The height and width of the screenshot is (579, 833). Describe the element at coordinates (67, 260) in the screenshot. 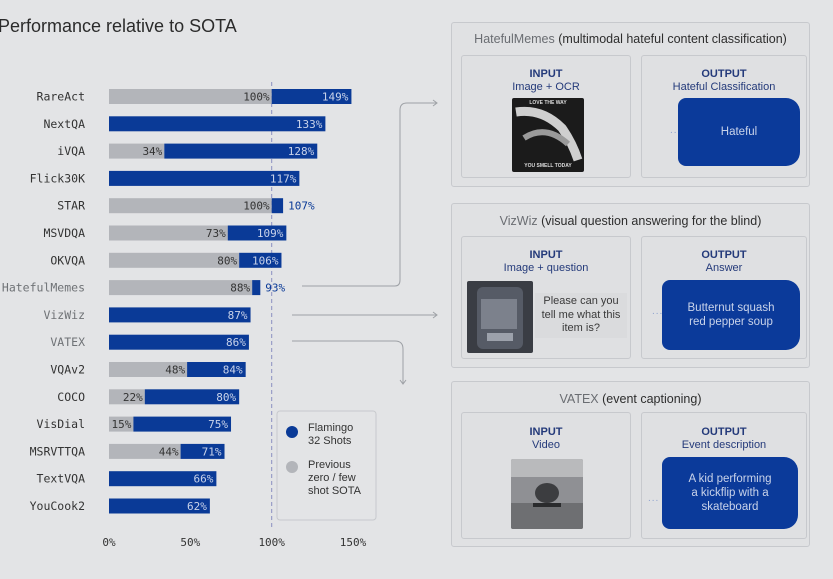

I see `category-label: OKVQA` at that location.